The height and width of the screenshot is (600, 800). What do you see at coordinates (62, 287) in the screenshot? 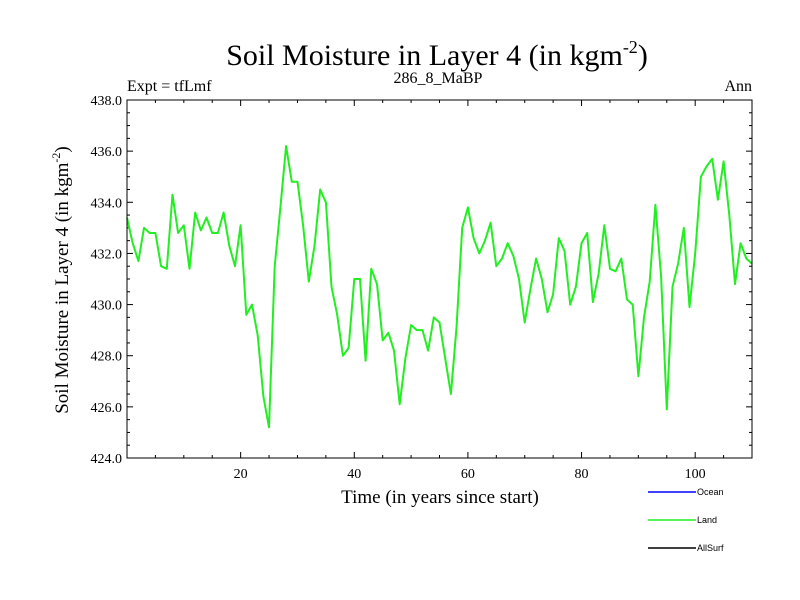
I see `y-axis-label-main: Soil Moisture in Layer 4 (in kgm` at bounding box center [62, 287].